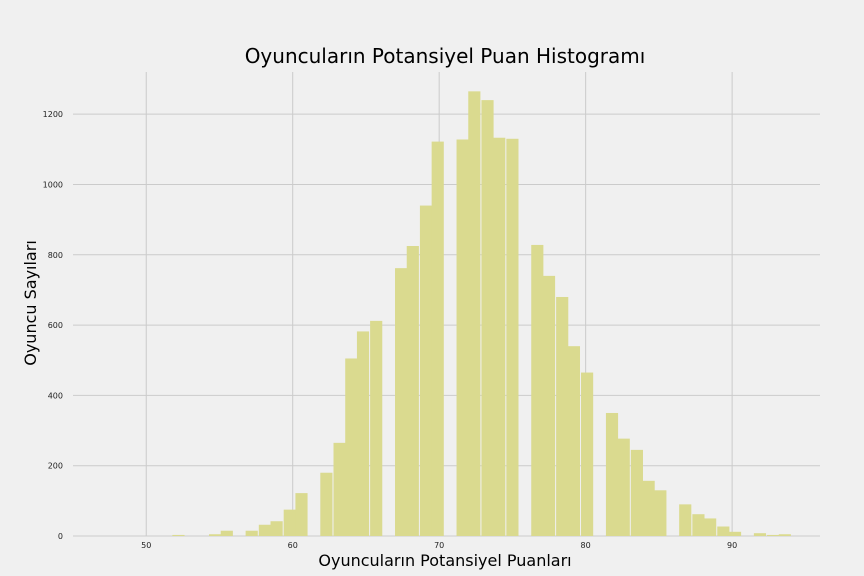 The height and width of the screenshot is (576, 864). I want to click on x-tick-label: 90, so click(732, 545).